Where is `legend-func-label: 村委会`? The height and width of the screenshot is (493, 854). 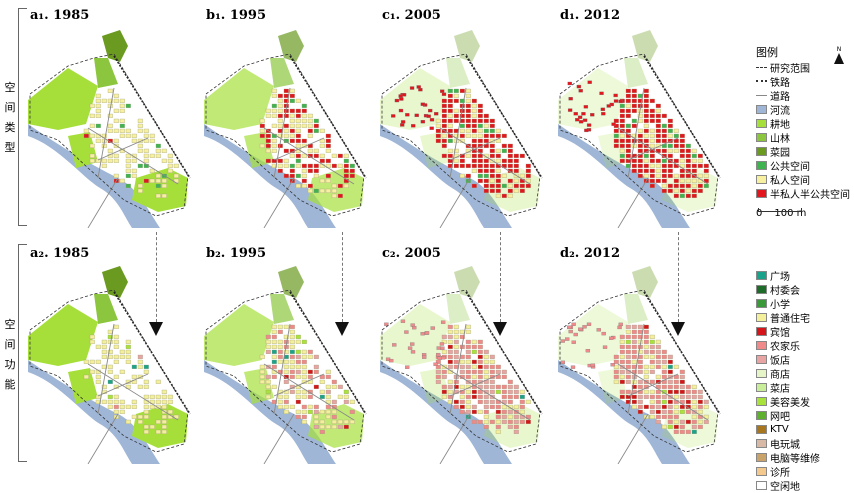 legend-func-label: 村委会 is located at coordinates (785, 291).